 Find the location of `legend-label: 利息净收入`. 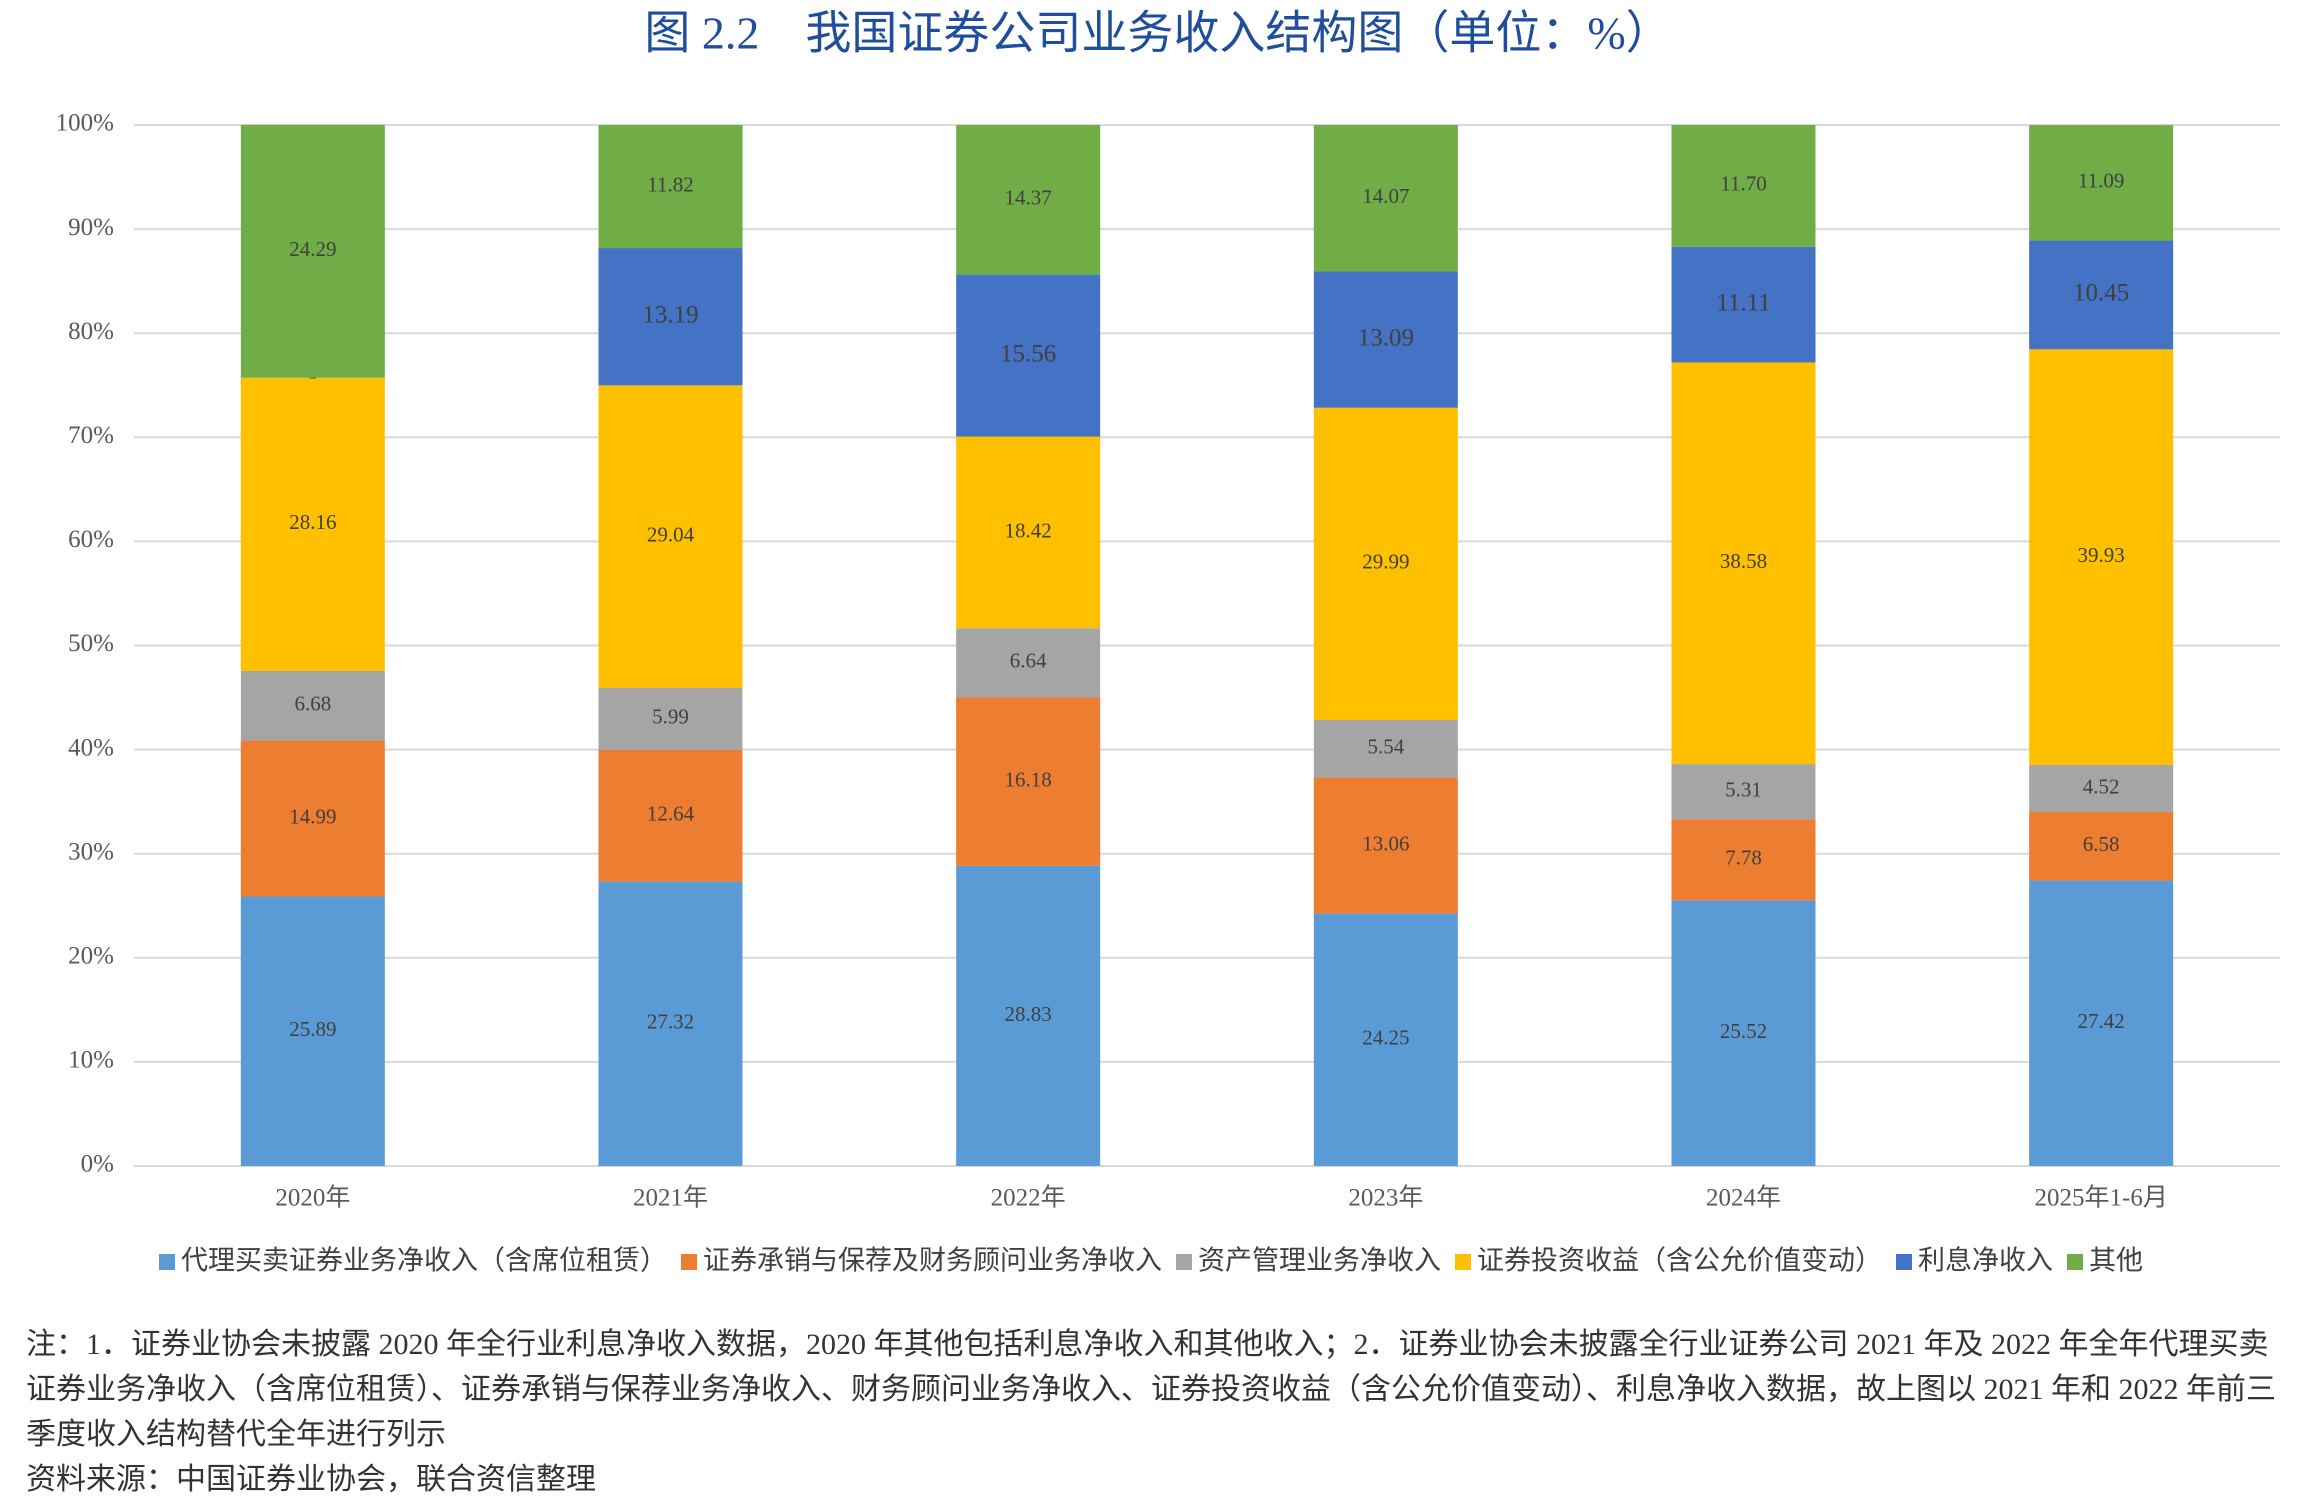

legend-label: 利息净收入 is located at coordinates (1985, 1261).